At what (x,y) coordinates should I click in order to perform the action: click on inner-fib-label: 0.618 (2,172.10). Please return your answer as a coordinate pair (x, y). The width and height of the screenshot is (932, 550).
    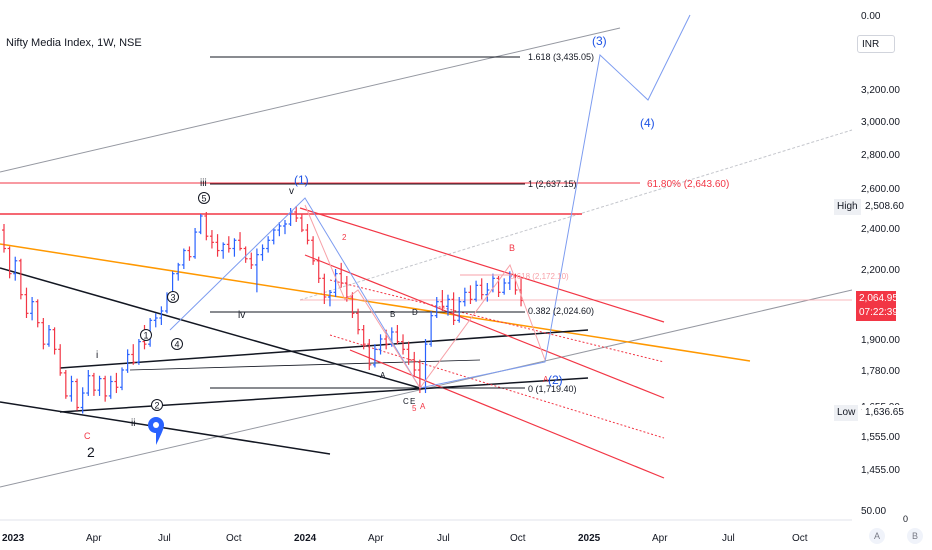
    Looking at the image, I should click on (539, 276).